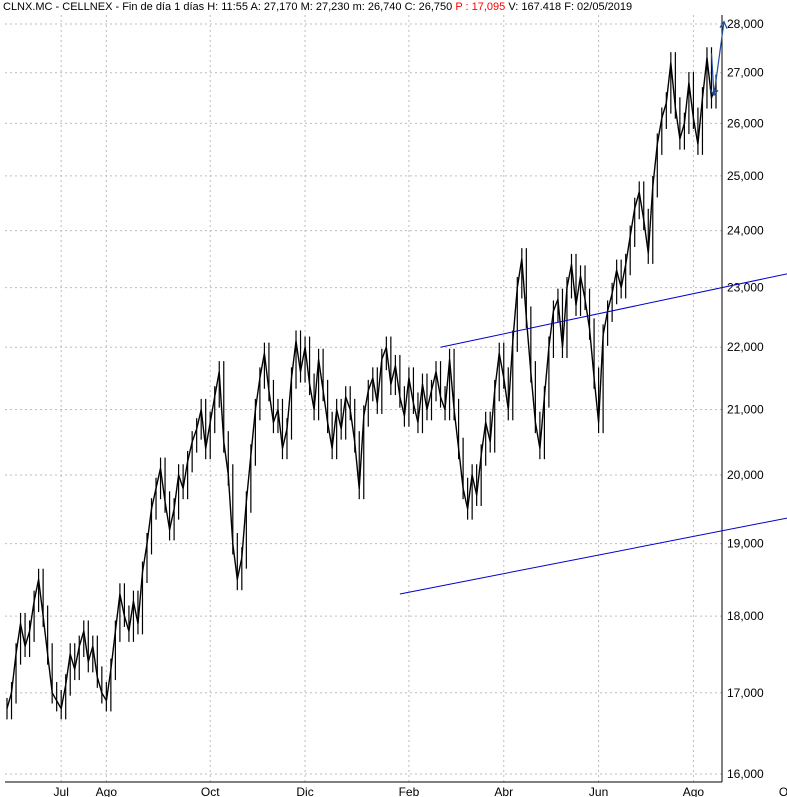  What do you see at coordinates (535, 7) in the screenshot?
I see `header-volume: V: 167.418` at bounding box center [535, 7].